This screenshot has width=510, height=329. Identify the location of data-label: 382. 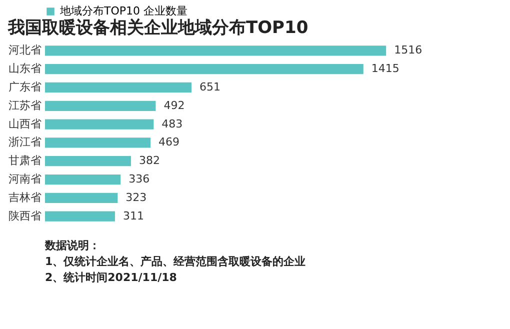
(149, 161).